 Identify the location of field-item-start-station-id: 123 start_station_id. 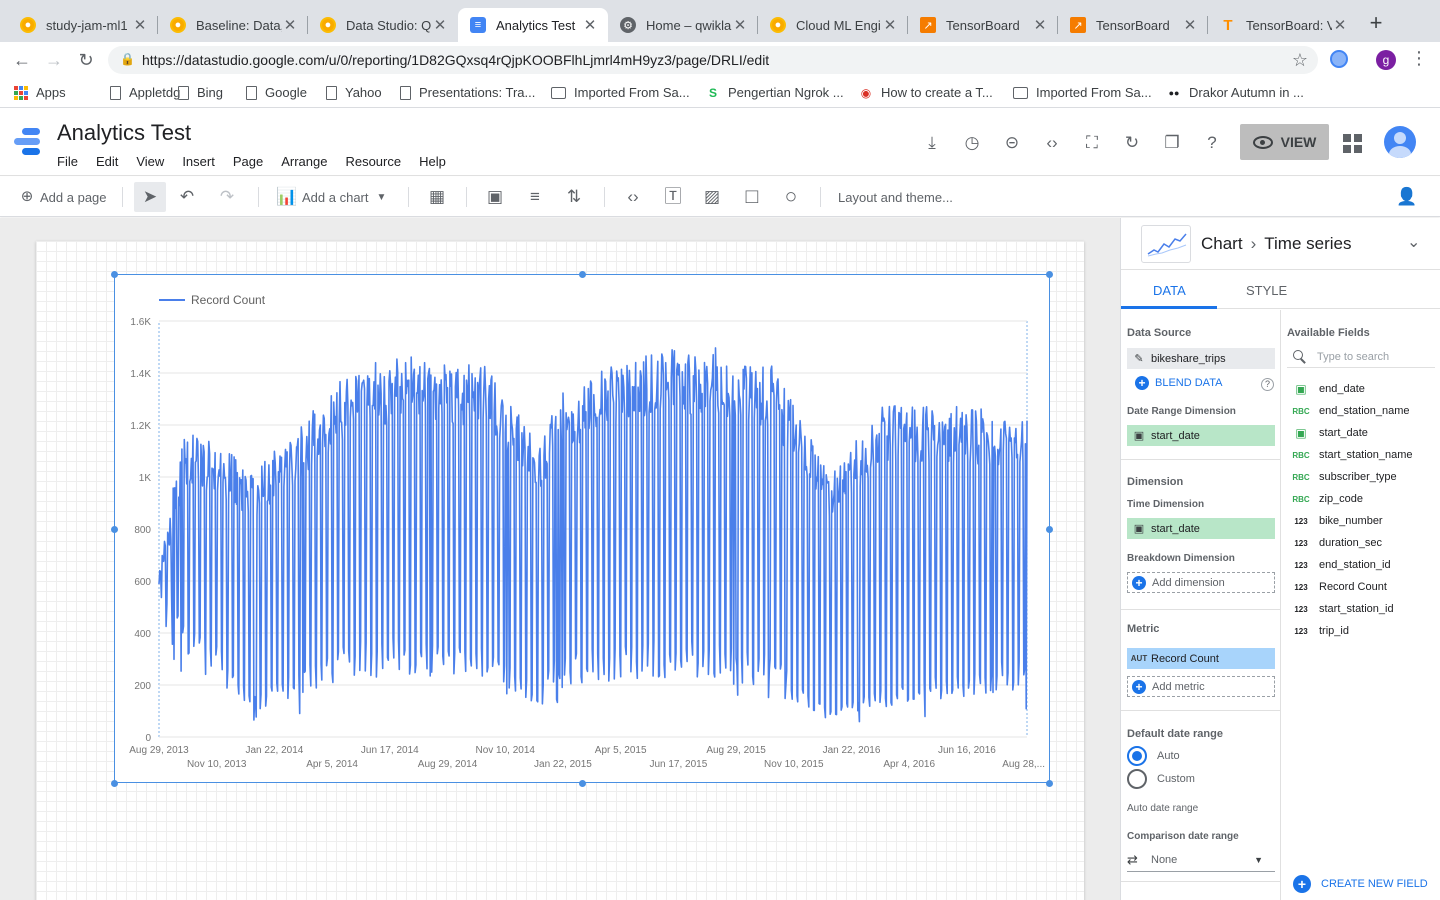
(1342, 609).